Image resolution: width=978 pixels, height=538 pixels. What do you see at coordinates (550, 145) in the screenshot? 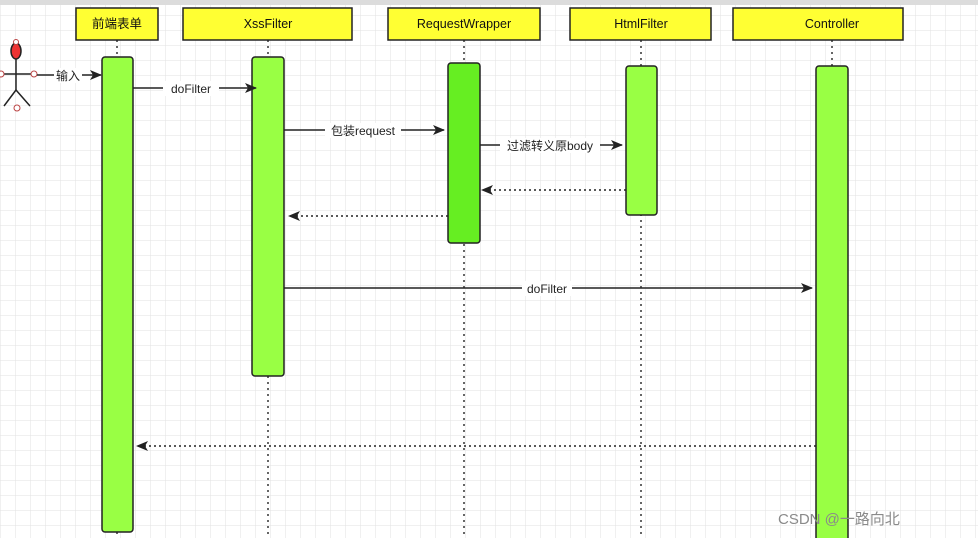
I see `message-label: 过滤转义原body` at bounding box center [550, 145].